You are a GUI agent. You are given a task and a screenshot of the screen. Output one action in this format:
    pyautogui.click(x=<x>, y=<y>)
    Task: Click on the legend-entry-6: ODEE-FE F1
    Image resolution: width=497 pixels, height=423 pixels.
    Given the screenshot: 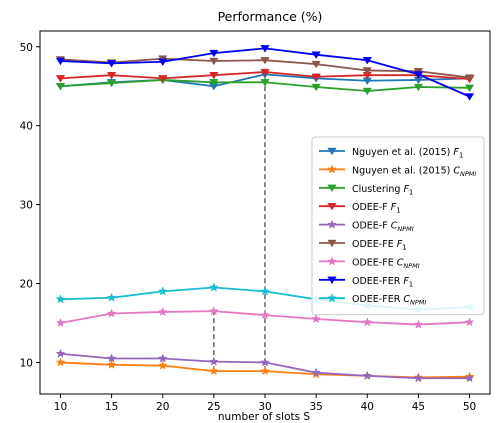 What is the action you would take?
    pyautogui.click(x=363, y=245)
    